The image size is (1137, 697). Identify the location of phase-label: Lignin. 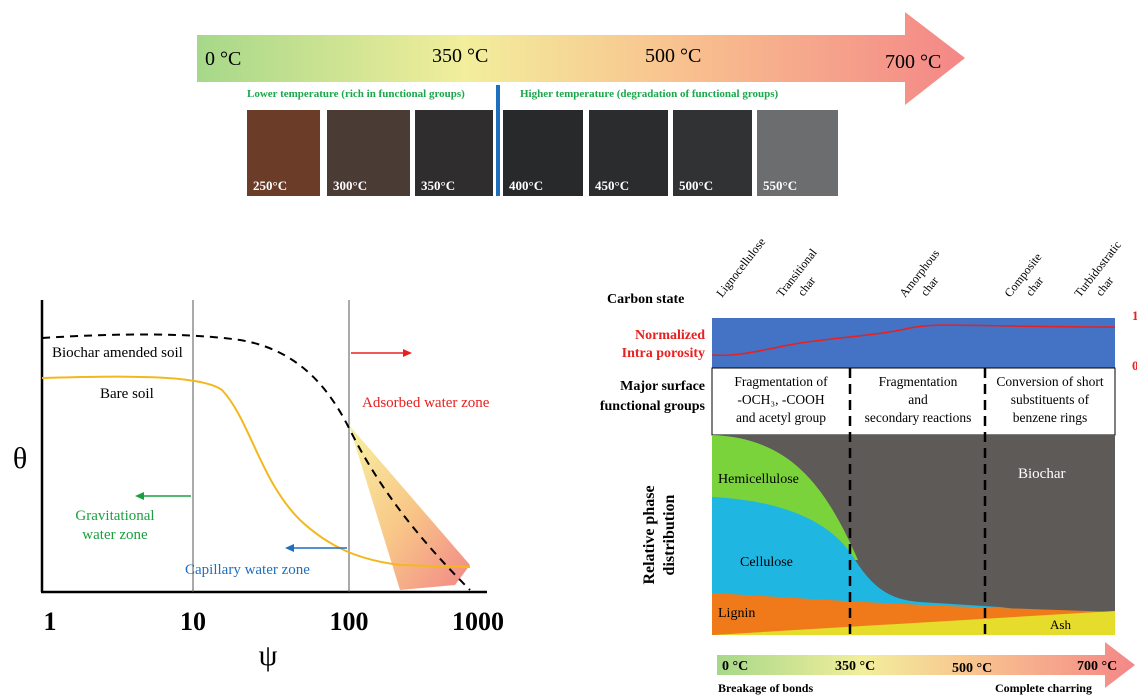
(736, 613).